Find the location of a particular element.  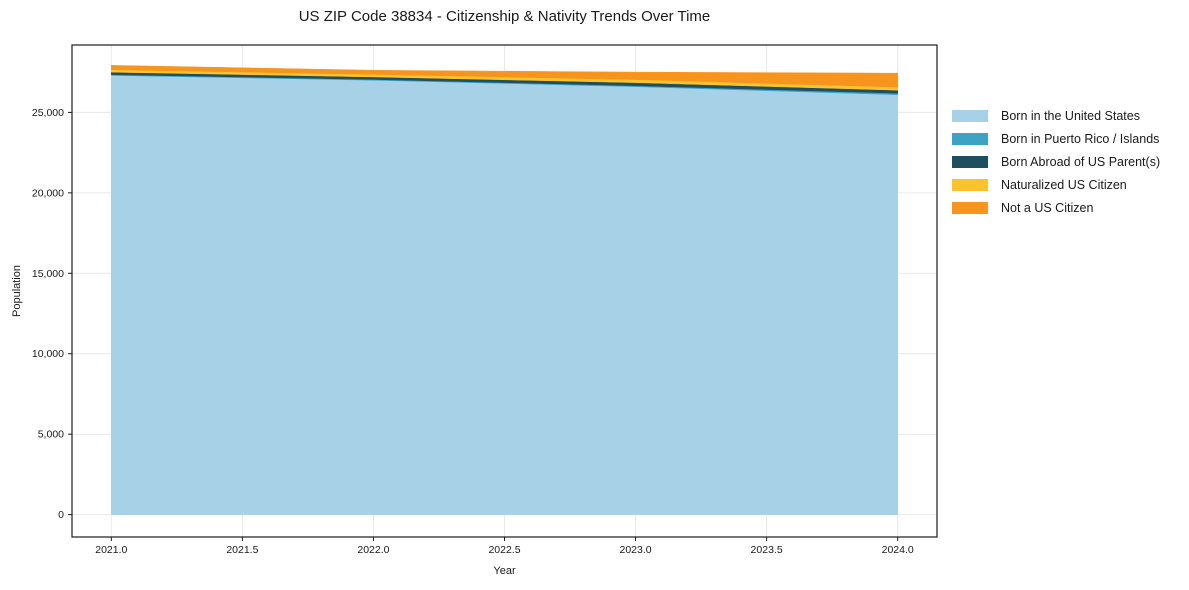

y-axis-title: Population is located at coordinates (17, 291).